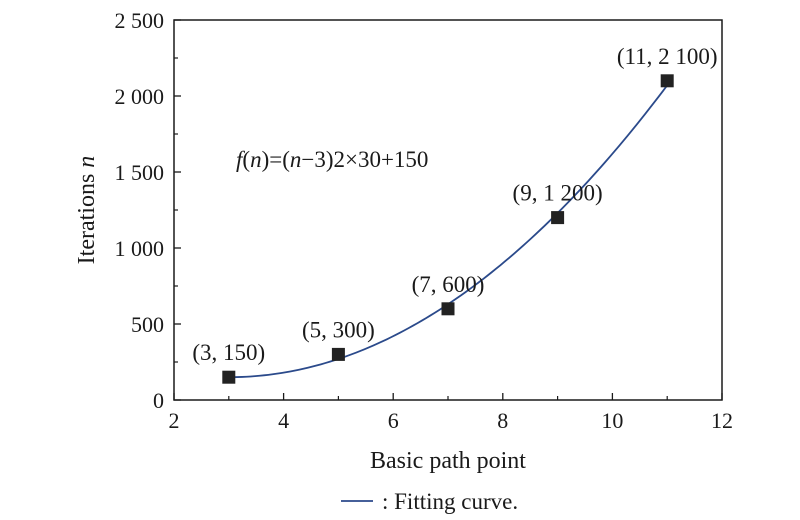  Describe the element at coordinates (450, 501) in the screenshot. I see `legend-label: : Fitting curve.` at that location.